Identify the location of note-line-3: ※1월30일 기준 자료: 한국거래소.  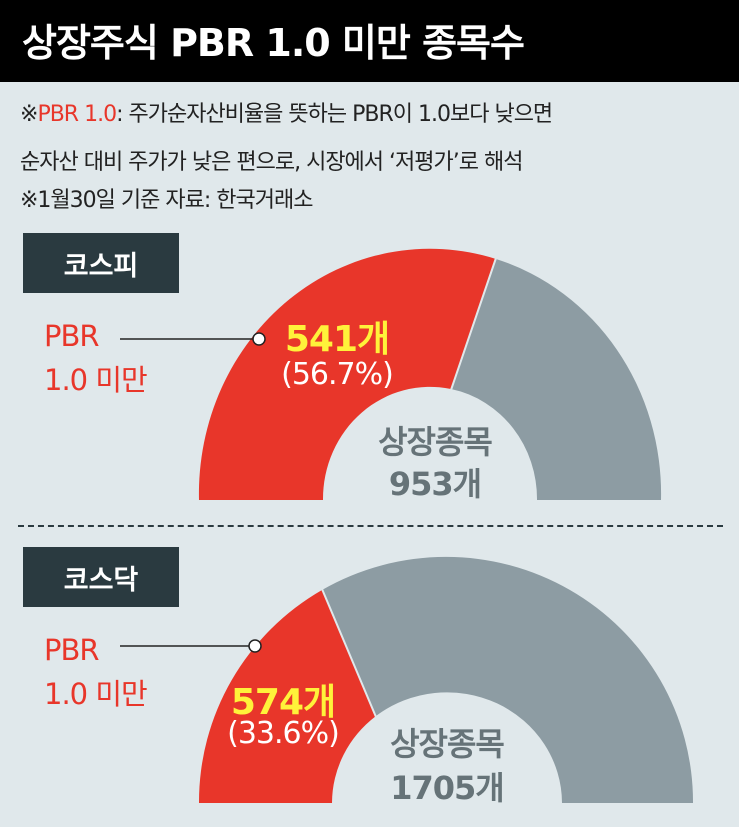
(166, 200).